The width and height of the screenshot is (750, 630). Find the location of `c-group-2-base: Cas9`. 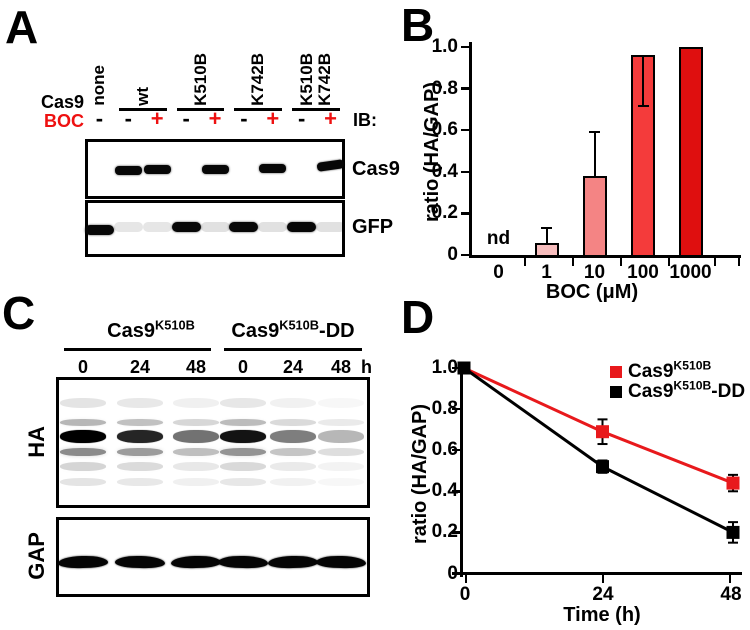

c-group-2-base: Cas9 is located at coordinates (255, 331).